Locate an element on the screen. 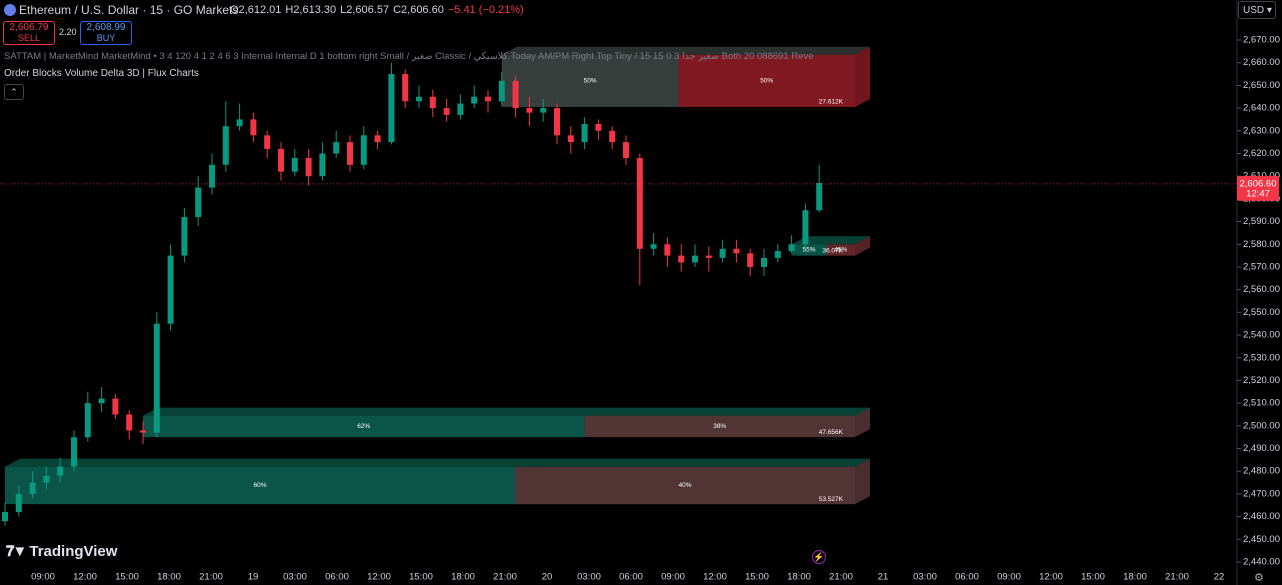  y-tick-label: 2,520.00 is located at coordinates (1261, 380).